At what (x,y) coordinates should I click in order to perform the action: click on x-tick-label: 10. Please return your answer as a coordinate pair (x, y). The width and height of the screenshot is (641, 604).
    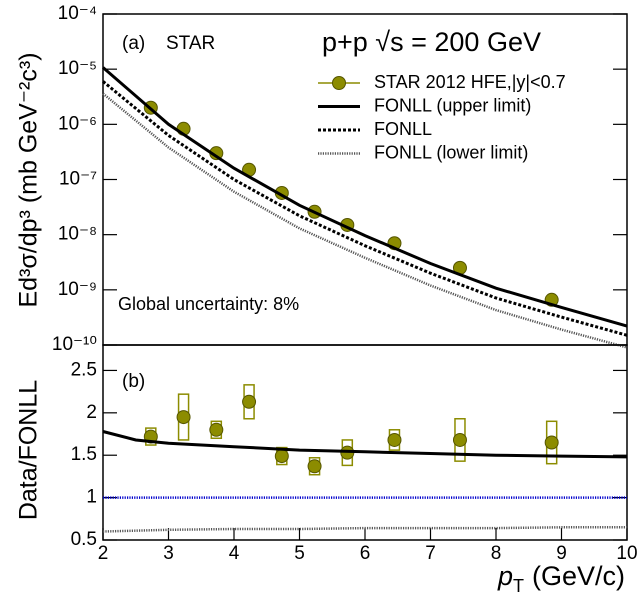
    Looking at the image, I should click on (626, 553).